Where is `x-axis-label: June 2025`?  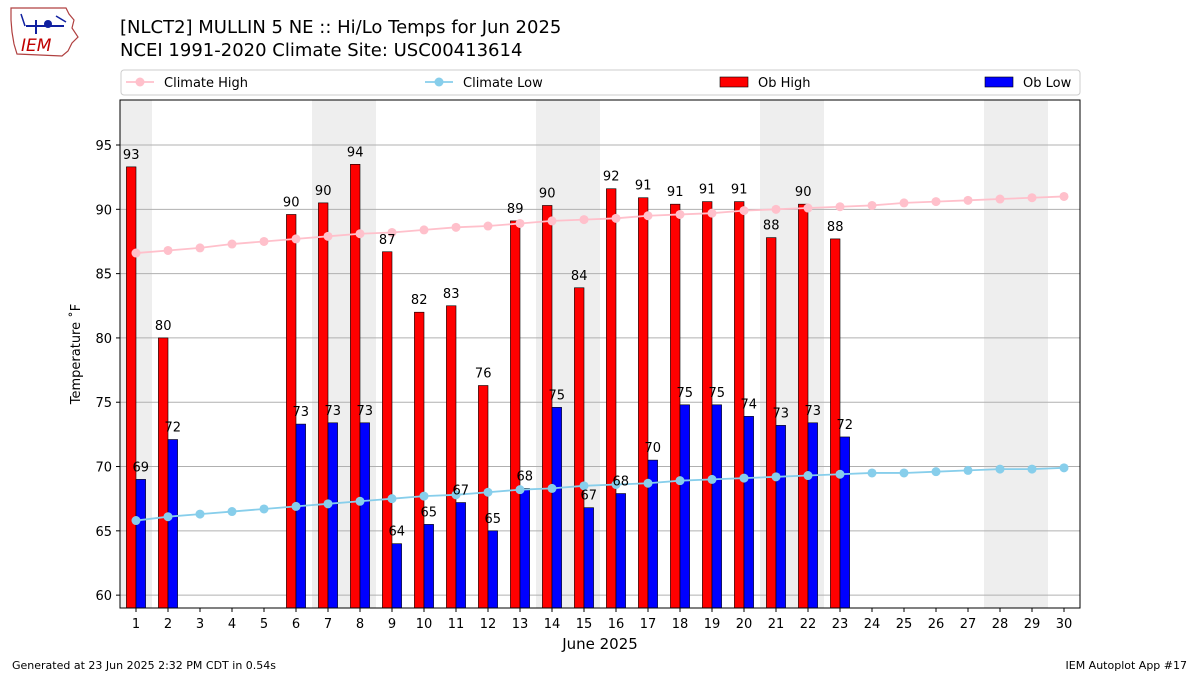
x-axis-label: June 2025 is located at coordinates (599, 644).